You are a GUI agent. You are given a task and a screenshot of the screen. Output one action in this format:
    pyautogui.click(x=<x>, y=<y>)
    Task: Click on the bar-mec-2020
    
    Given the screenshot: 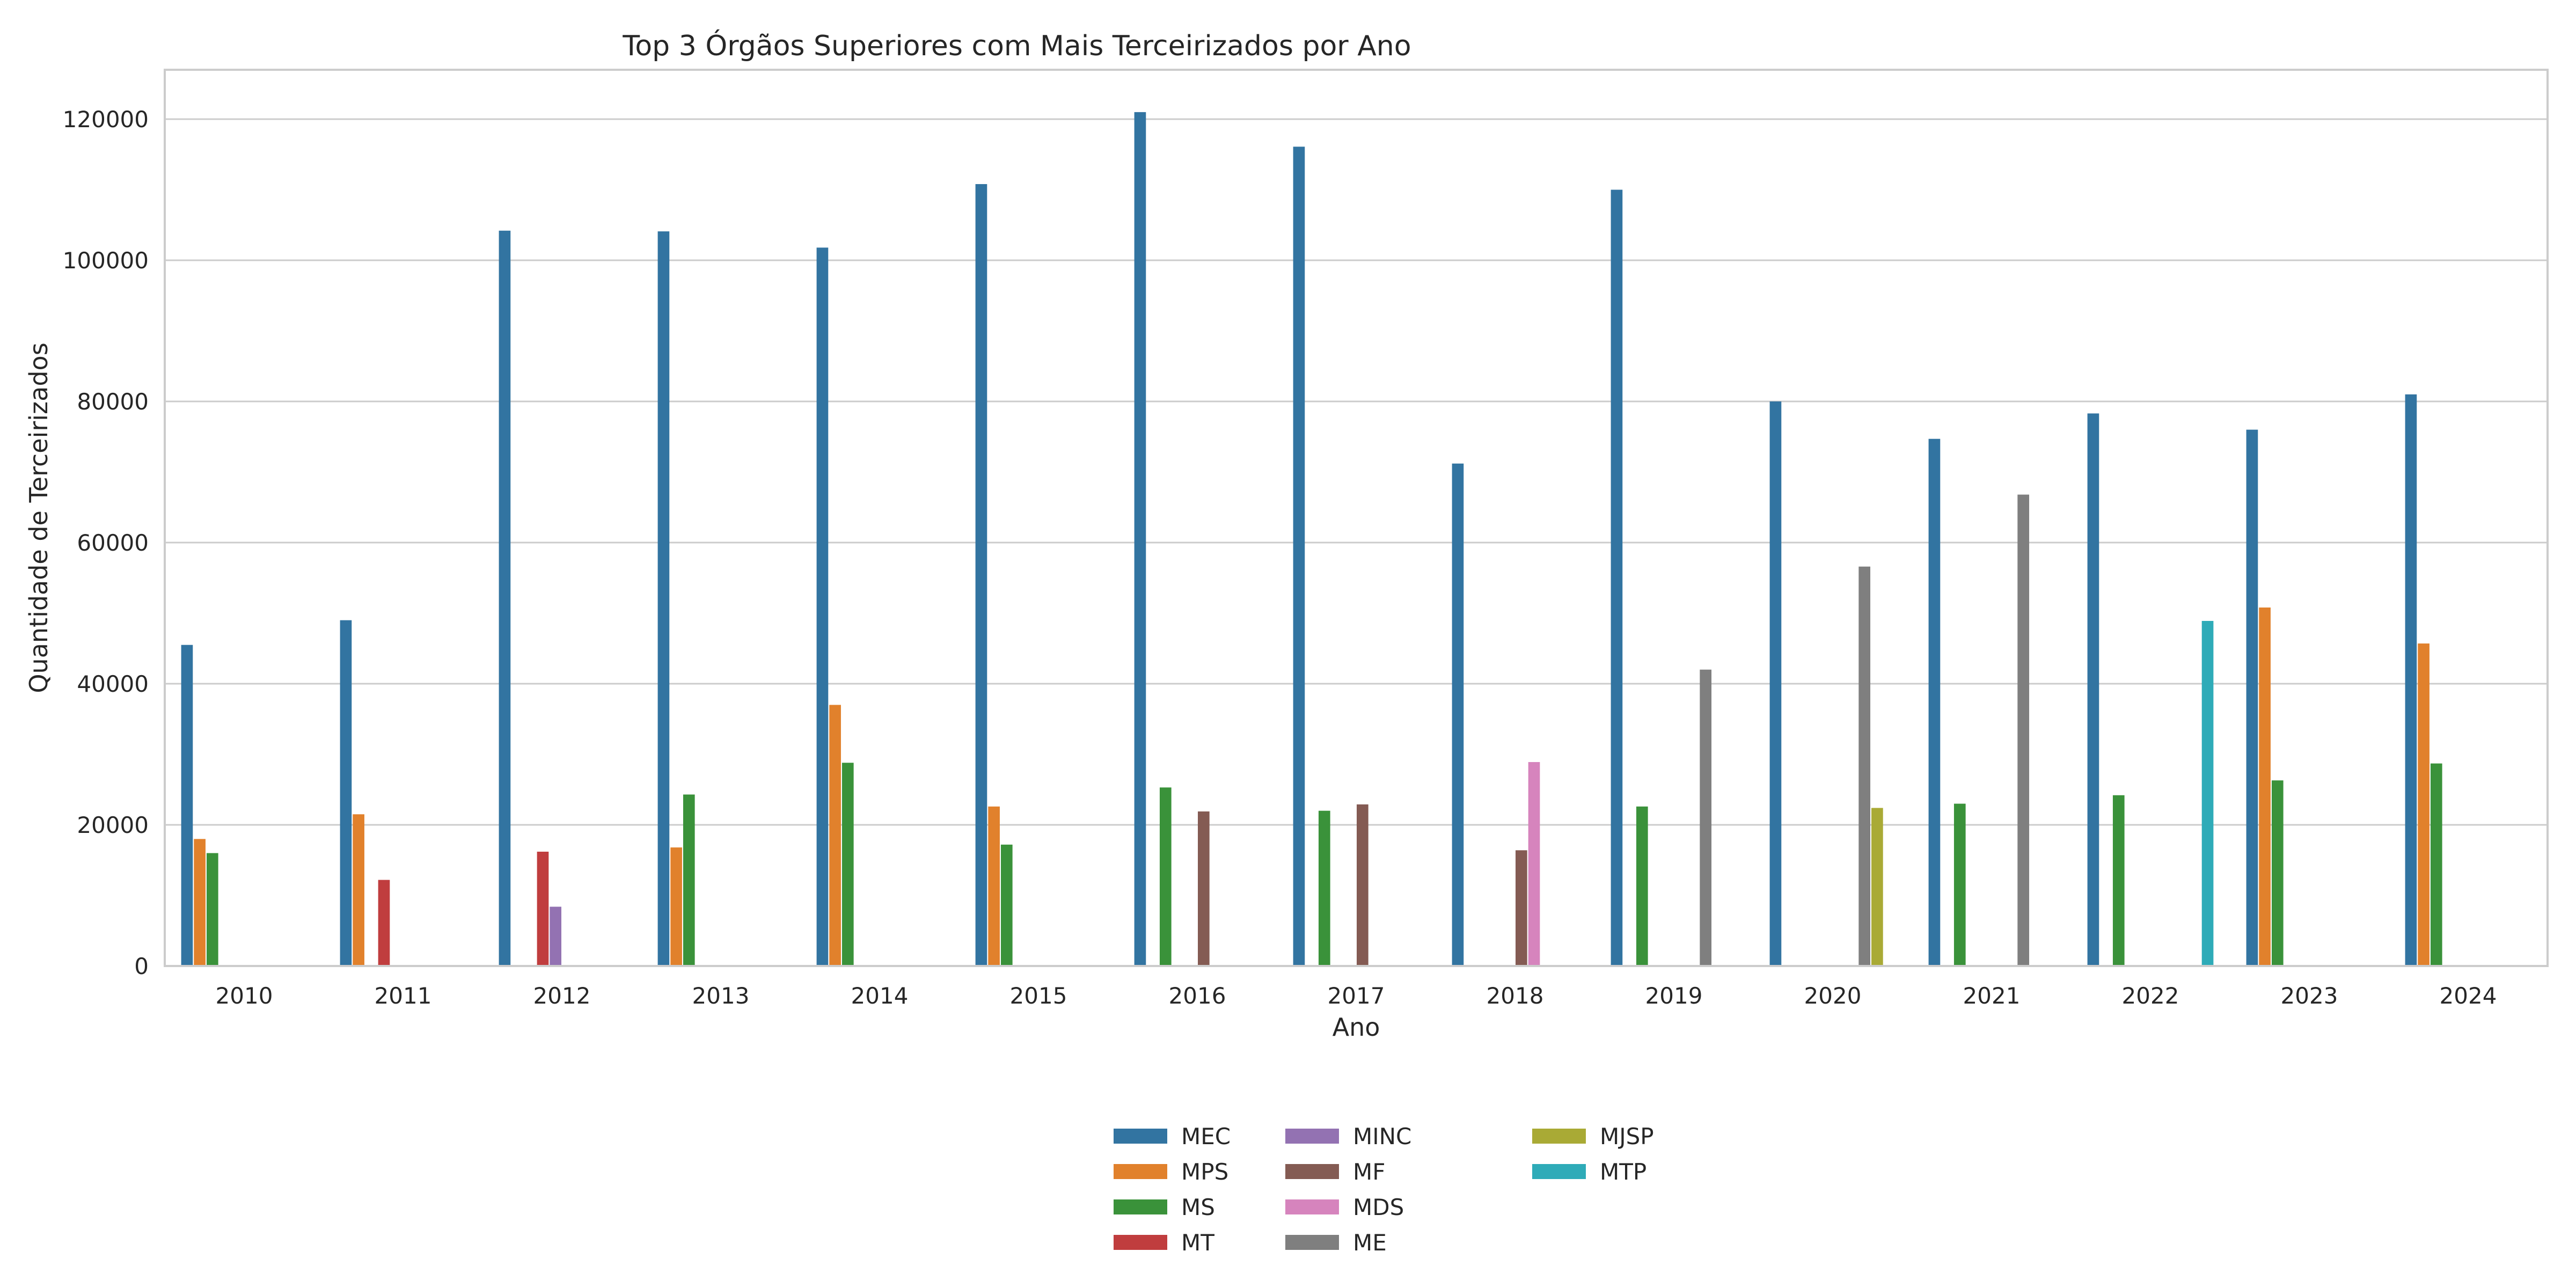 What is the action you would take?
    pyautogui.click(x=1775, y=683)
    